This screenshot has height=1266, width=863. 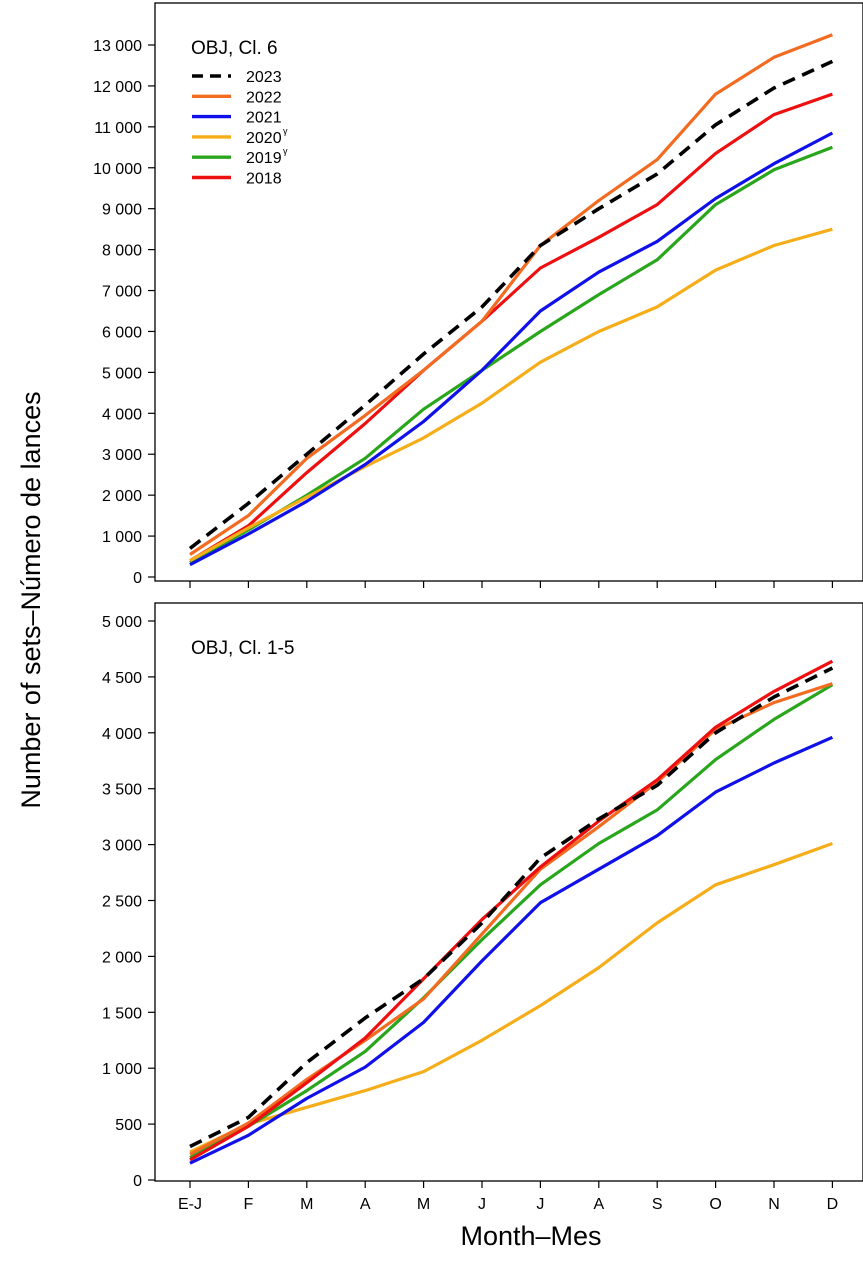 What do you see at coordinates (122, 251) in the screenshot?
I see `y-tick-label: 8 000` at bounding box center [122, 251].